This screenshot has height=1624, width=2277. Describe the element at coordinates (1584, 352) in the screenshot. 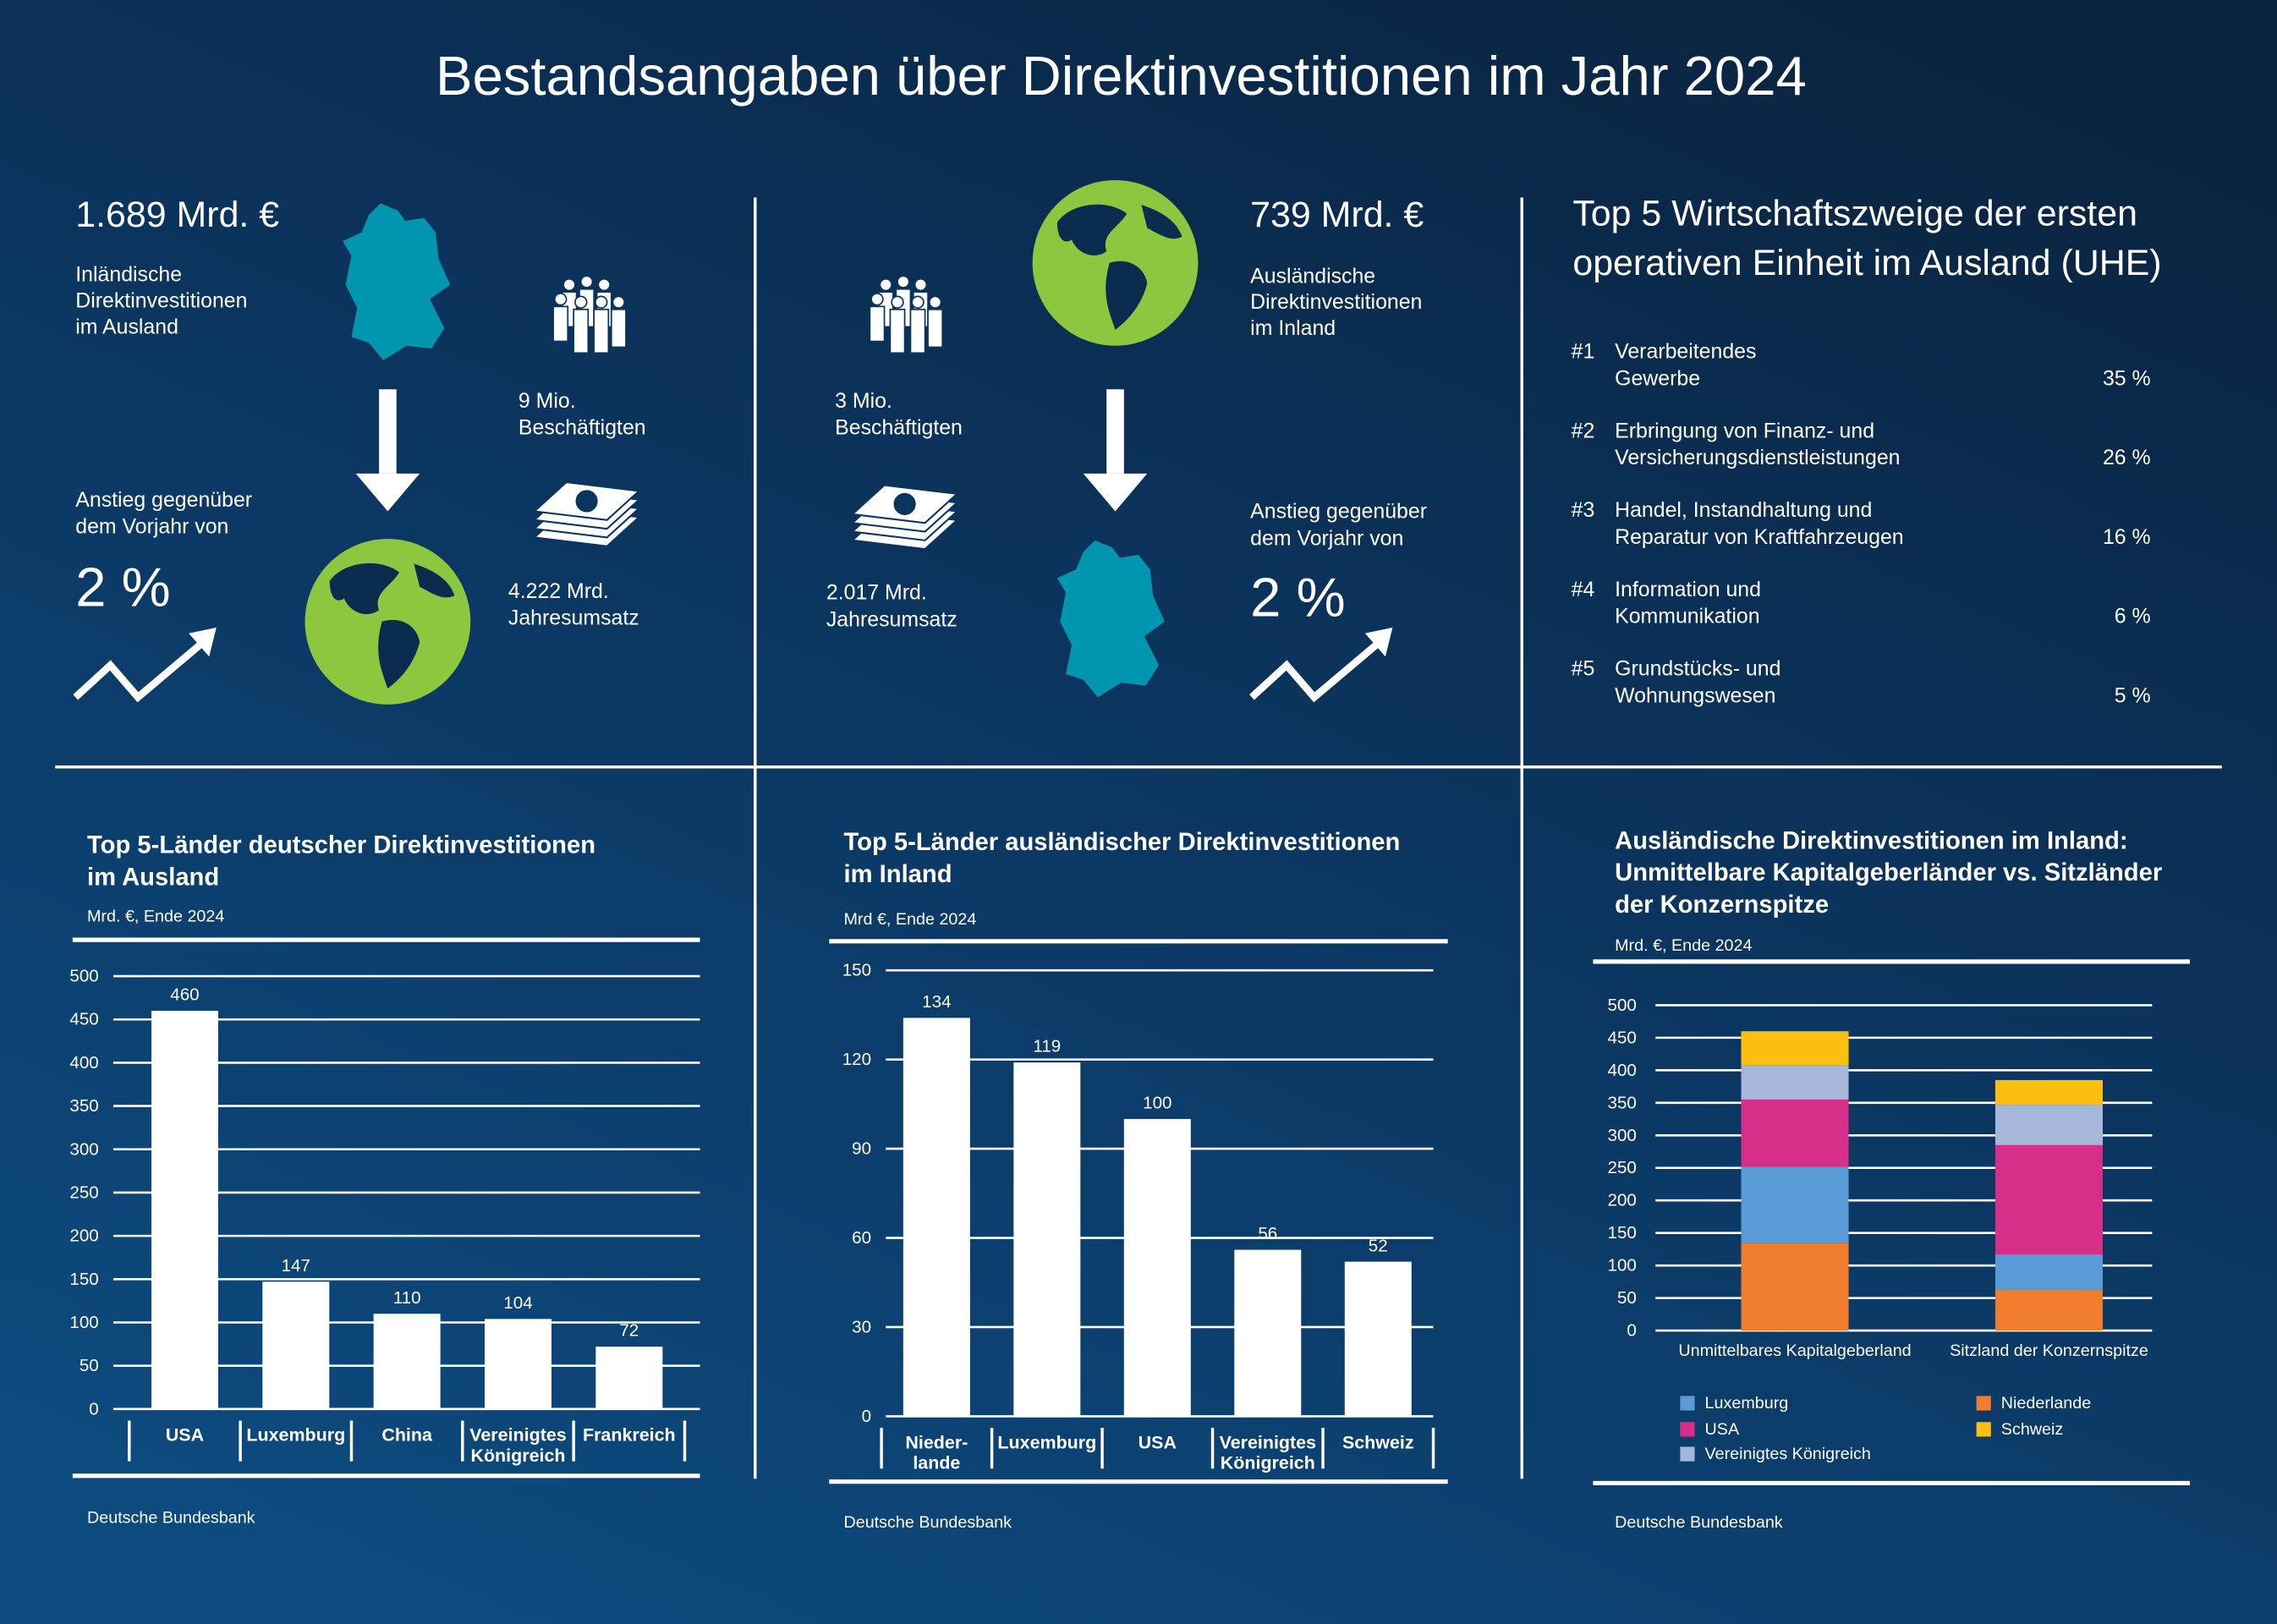

I see `rank: #1` at that location.